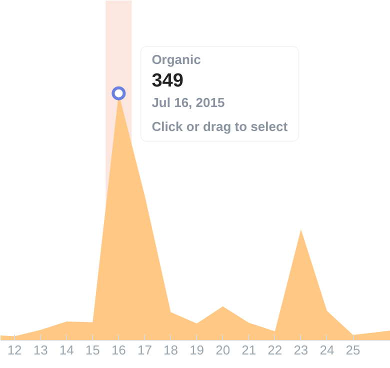 The width and height of the screenshot is (390, 368). I want to click on x-tick-label: 13, so click(40, 350).